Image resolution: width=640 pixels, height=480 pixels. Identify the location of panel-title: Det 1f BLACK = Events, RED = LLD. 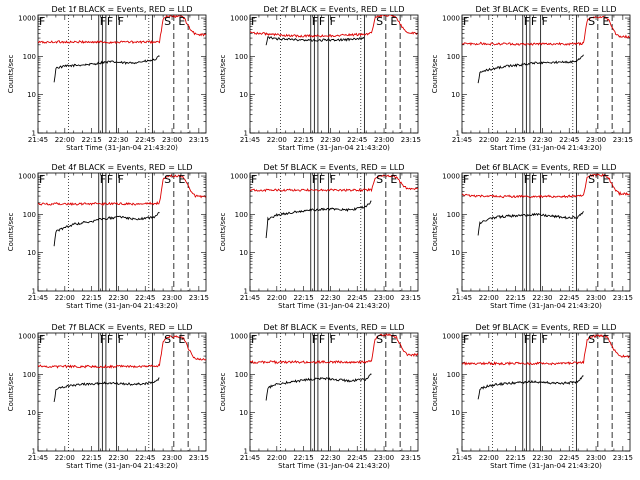
(121, 9).